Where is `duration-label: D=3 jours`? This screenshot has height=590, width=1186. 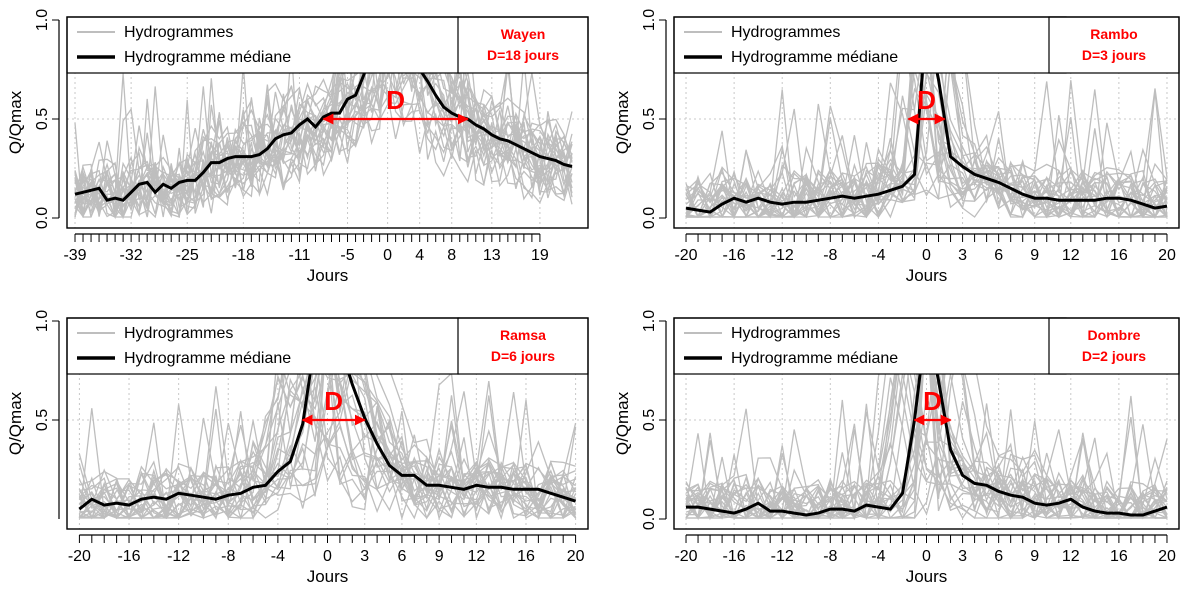
duration-label: D=3 jours is located at coordinates (1114, 55).